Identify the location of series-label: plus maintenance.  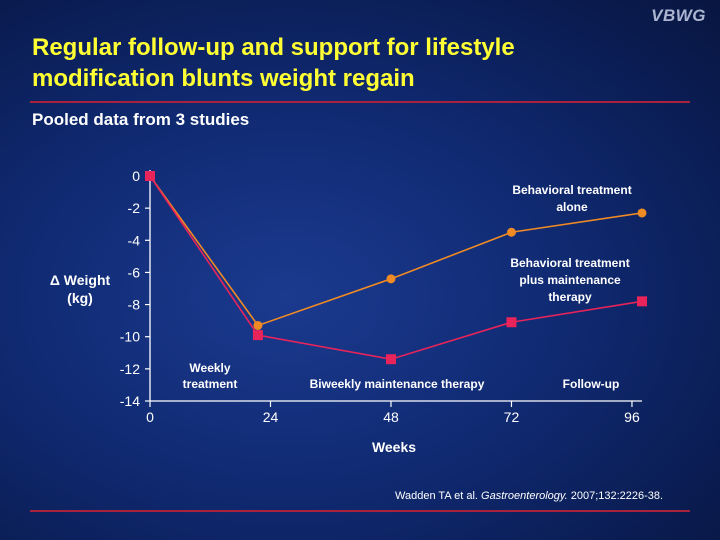
(570, 280).